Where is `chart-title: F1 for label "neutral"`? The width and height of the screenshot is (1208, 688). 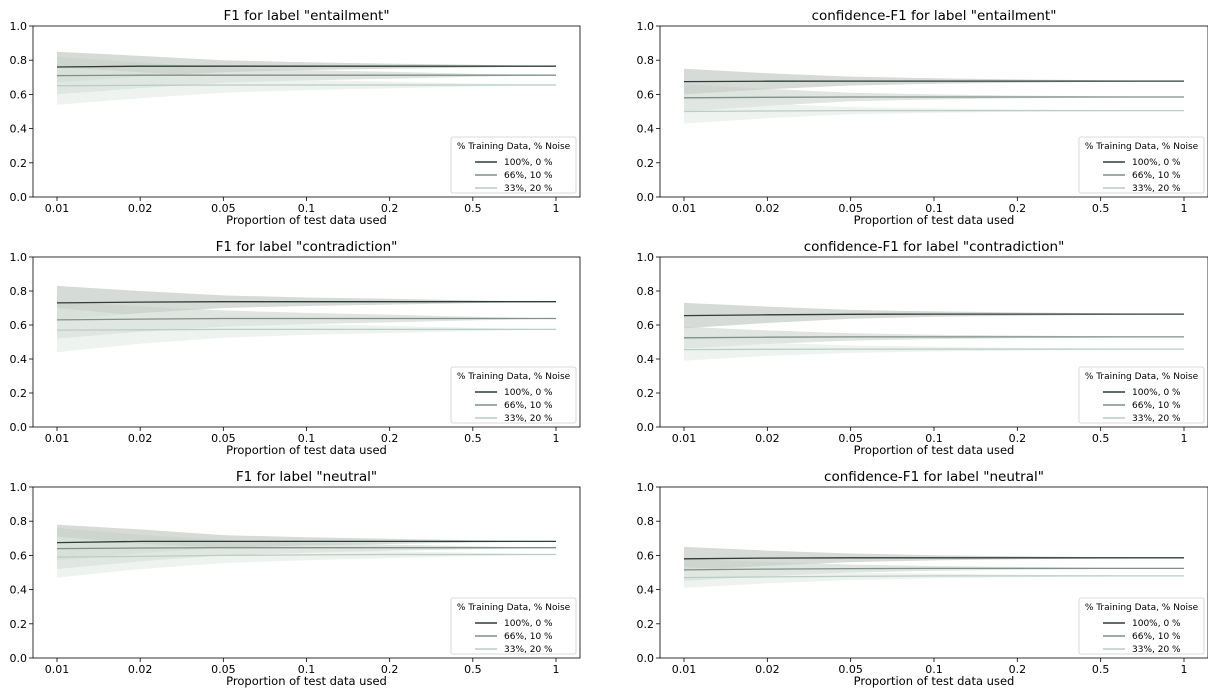
chart-title: F1 for label "neutral" is located at coordinates (306, 477).